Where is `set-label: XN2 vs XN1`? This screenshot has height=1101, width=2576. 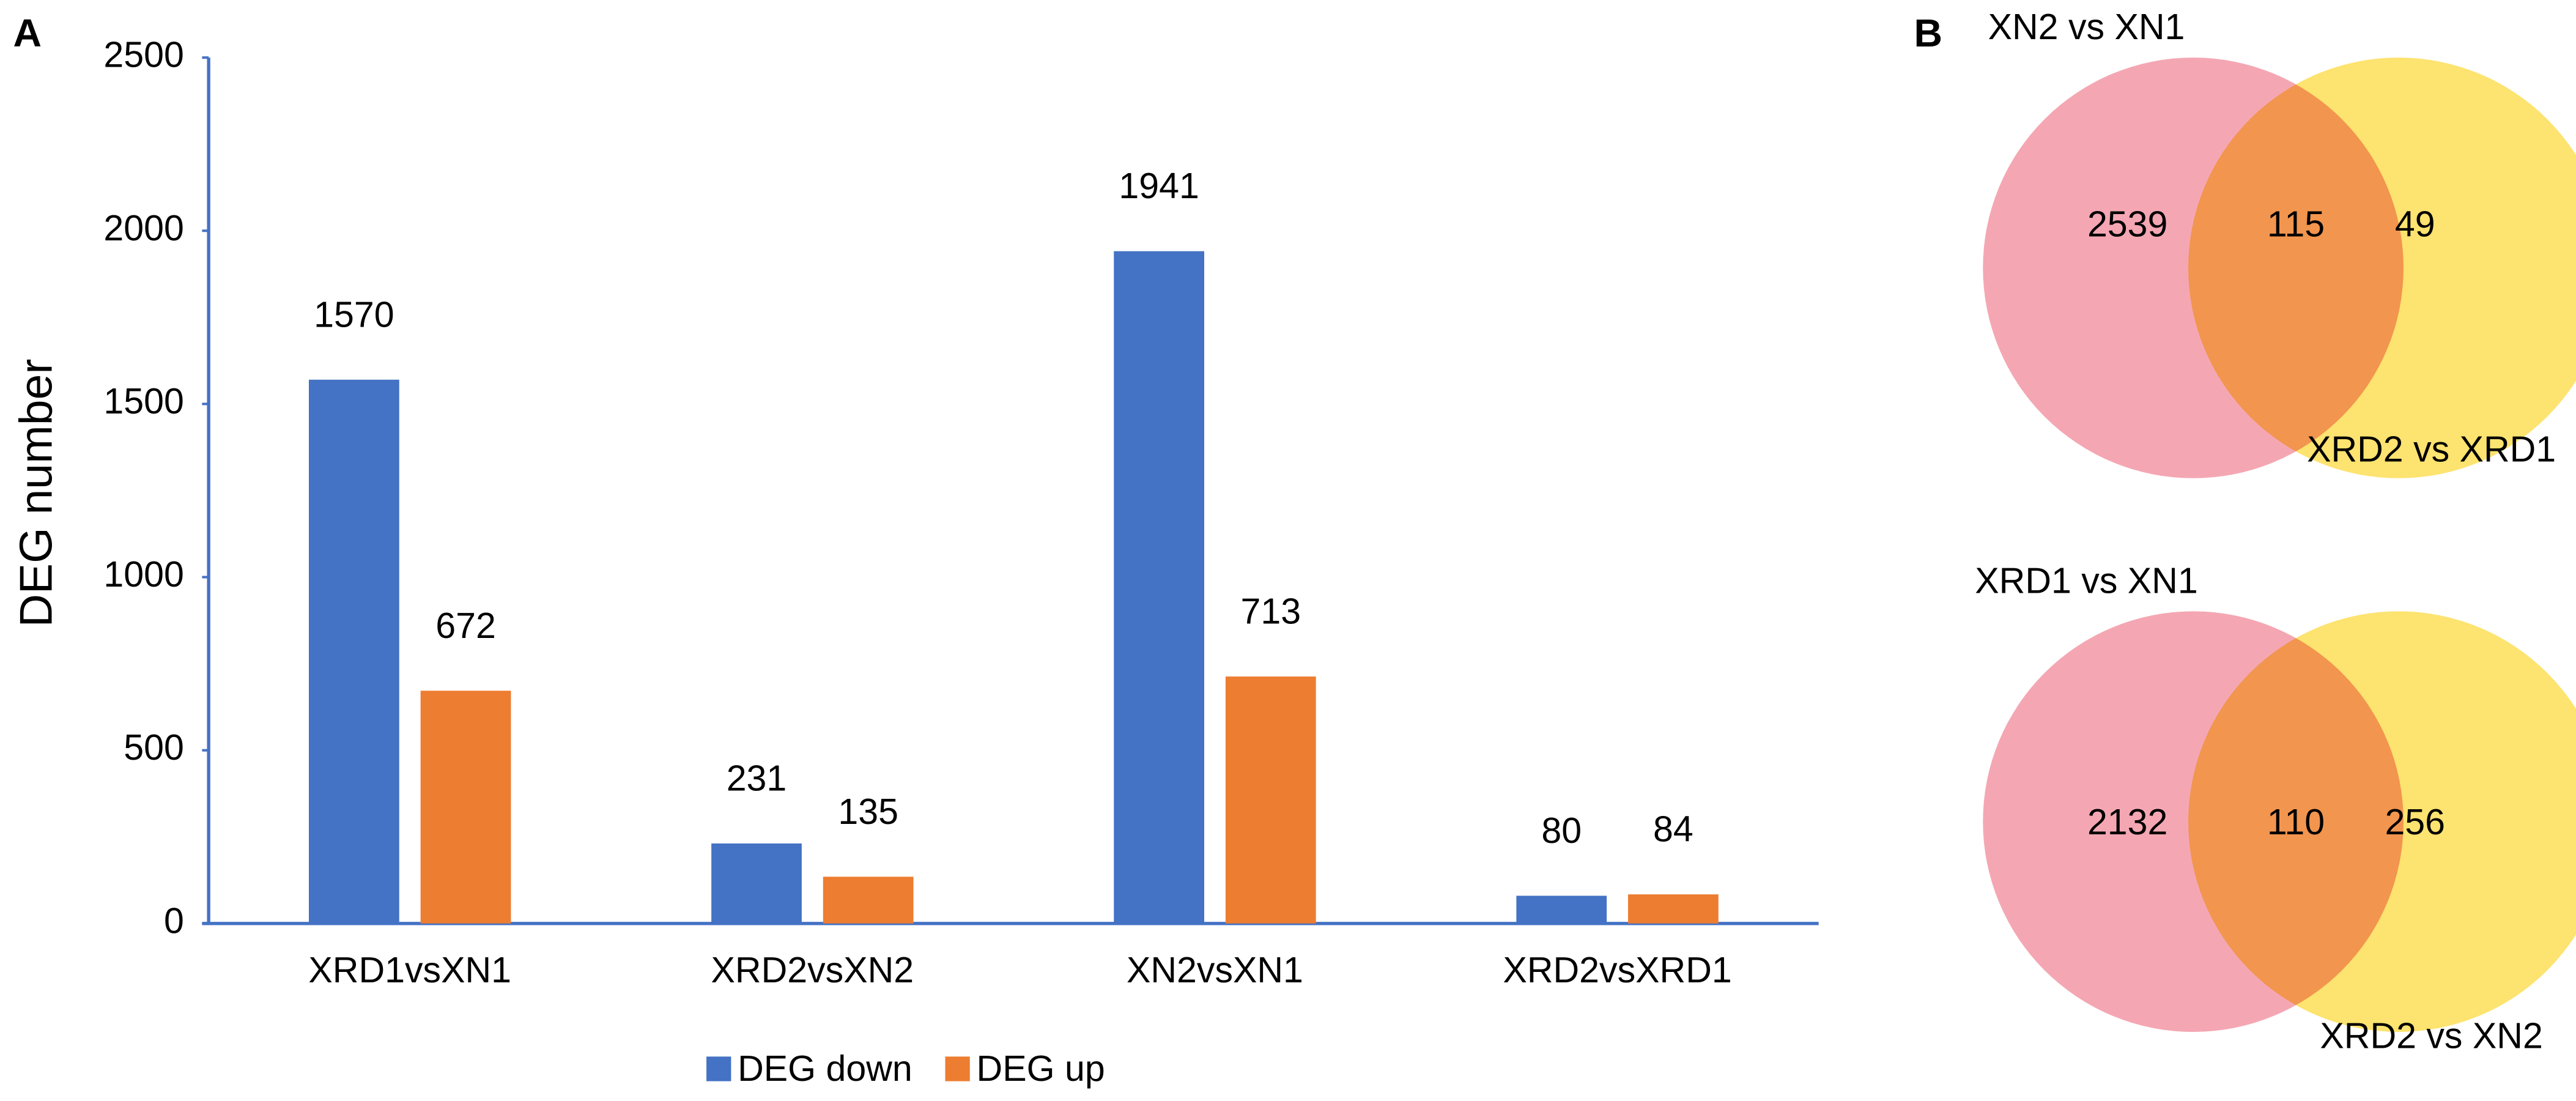 set-label: XN2 vs XN1 is located at coordinates (2086, 27).